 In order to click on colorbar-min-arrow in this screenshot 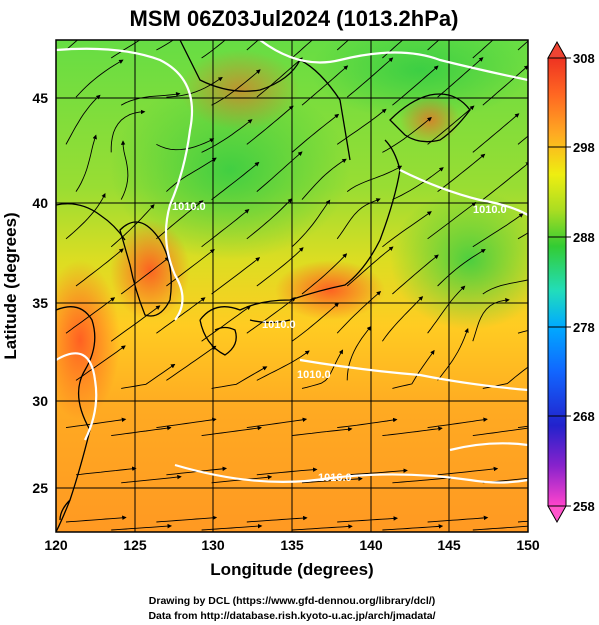, I will do `click(557, 514)`.